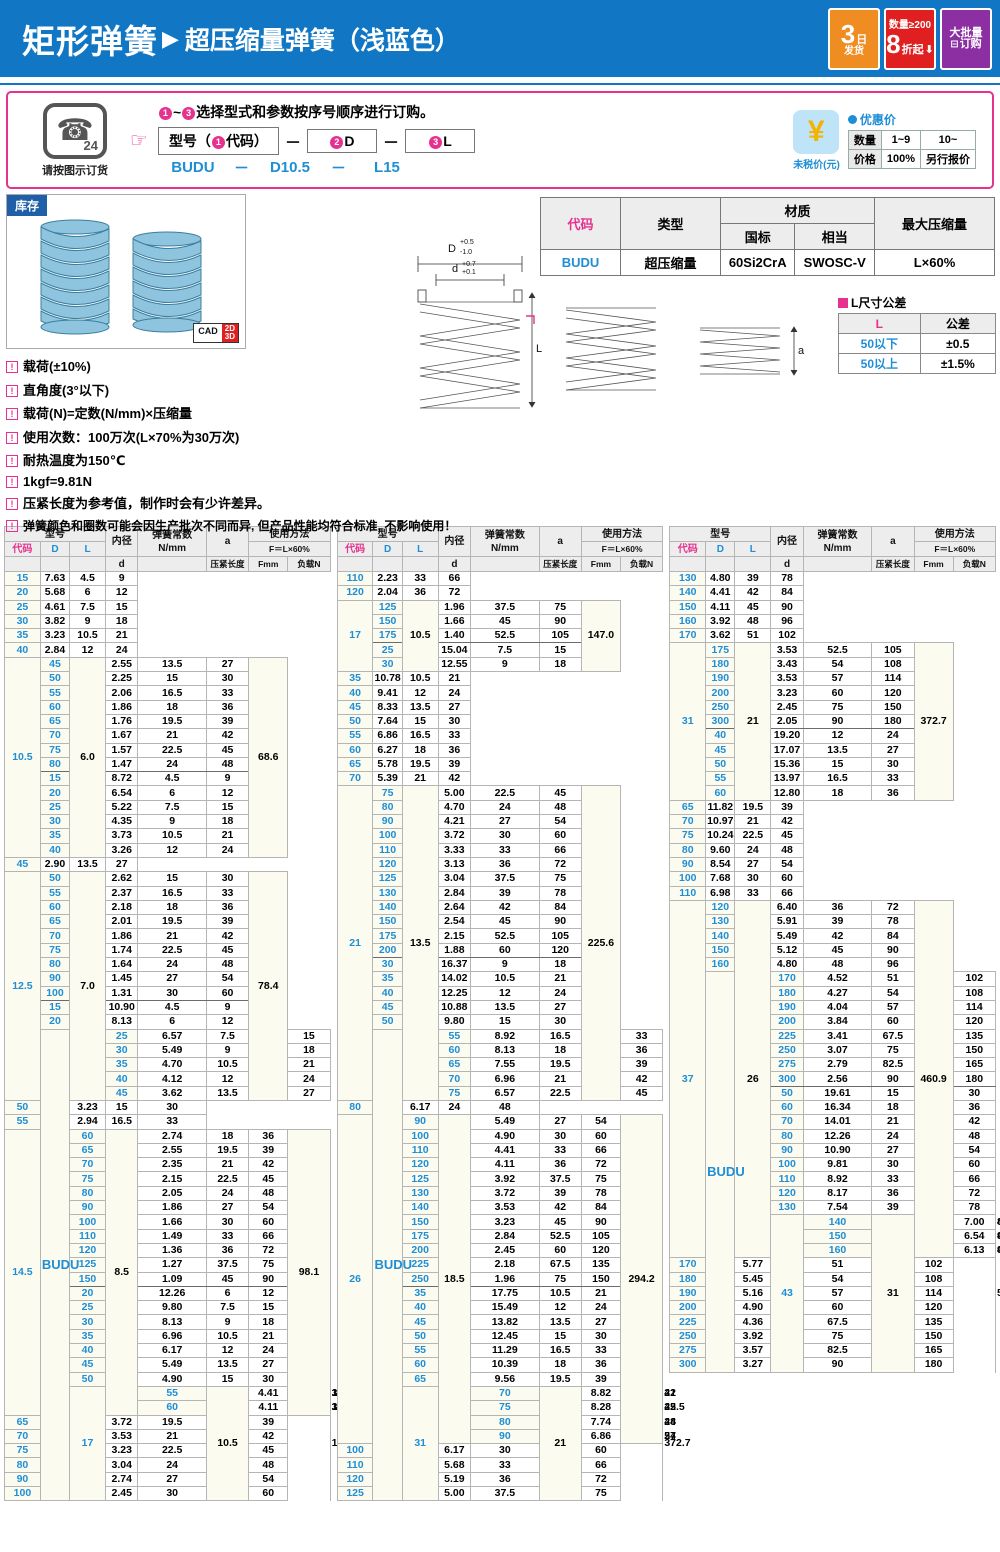 This screenshot has height=1552, width=1000. What do you see at coordinates (832, 1365) in the screenshot?
I see `table-row: 300 3.27 90 180` at bounding box center [832, 1365].